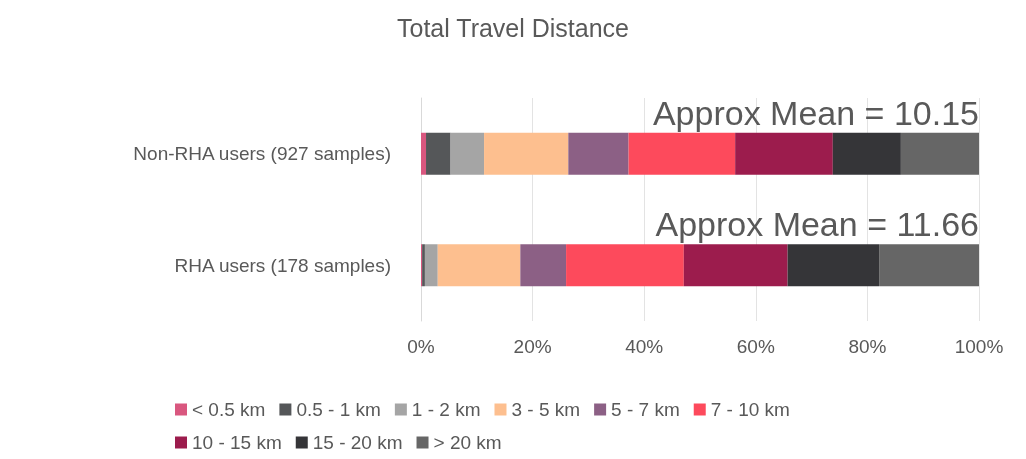 The height and width of the screenshot is (459, 1026). Describe the element at coordinates (237, 442) in the screenshot. I see `legend-label: 10 - 15 km` at that location.